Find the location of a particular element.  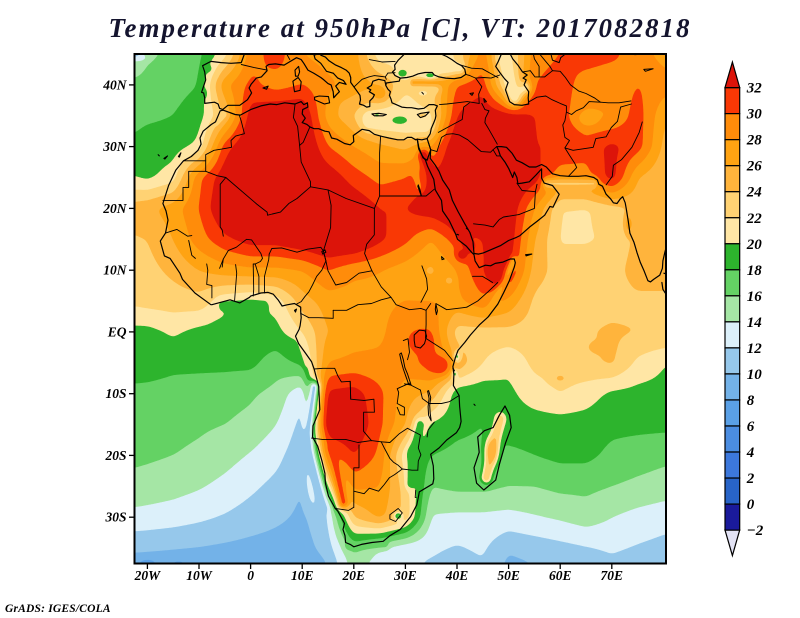

svg-text: 4 is located at coordinates (750, 453).